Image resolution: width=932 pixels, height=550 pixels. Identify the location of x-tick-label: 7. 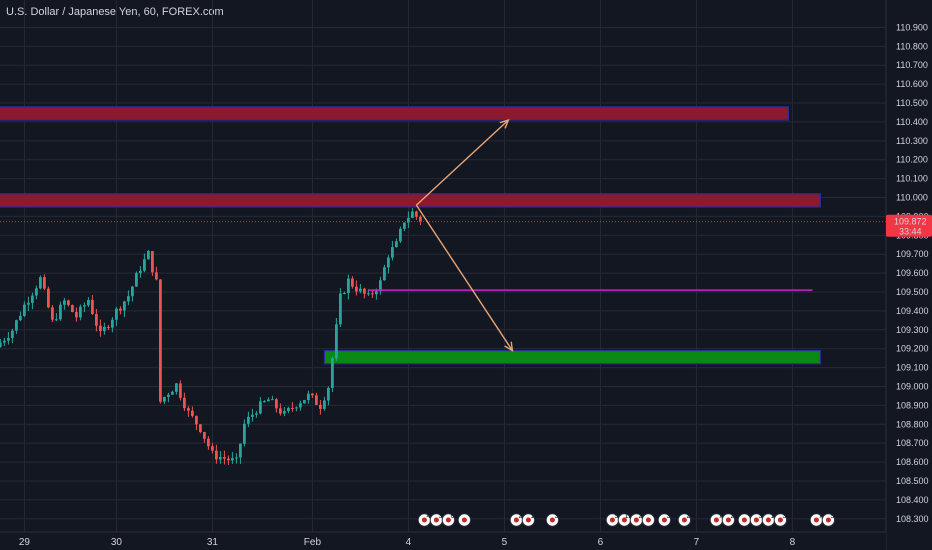
(697, 542).